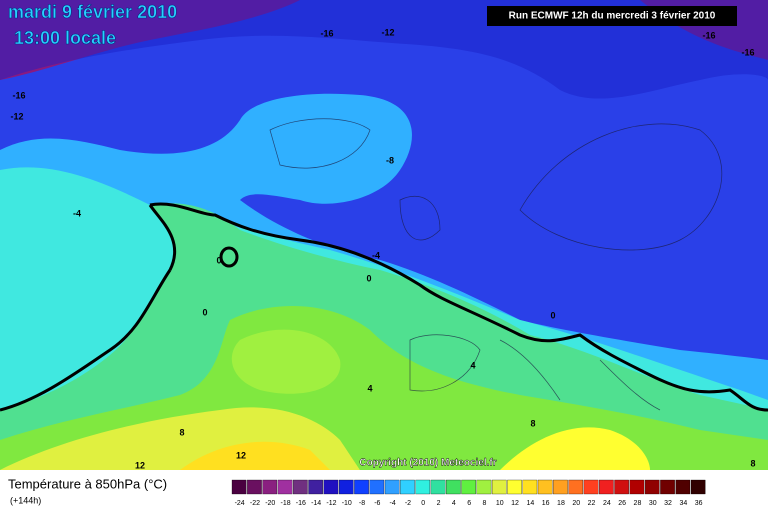  What do you see at coordinates (87, 483) in the screenshot?
I see `footer-title: Température à 850hPa (°C)` at bounding box center [87, 483].